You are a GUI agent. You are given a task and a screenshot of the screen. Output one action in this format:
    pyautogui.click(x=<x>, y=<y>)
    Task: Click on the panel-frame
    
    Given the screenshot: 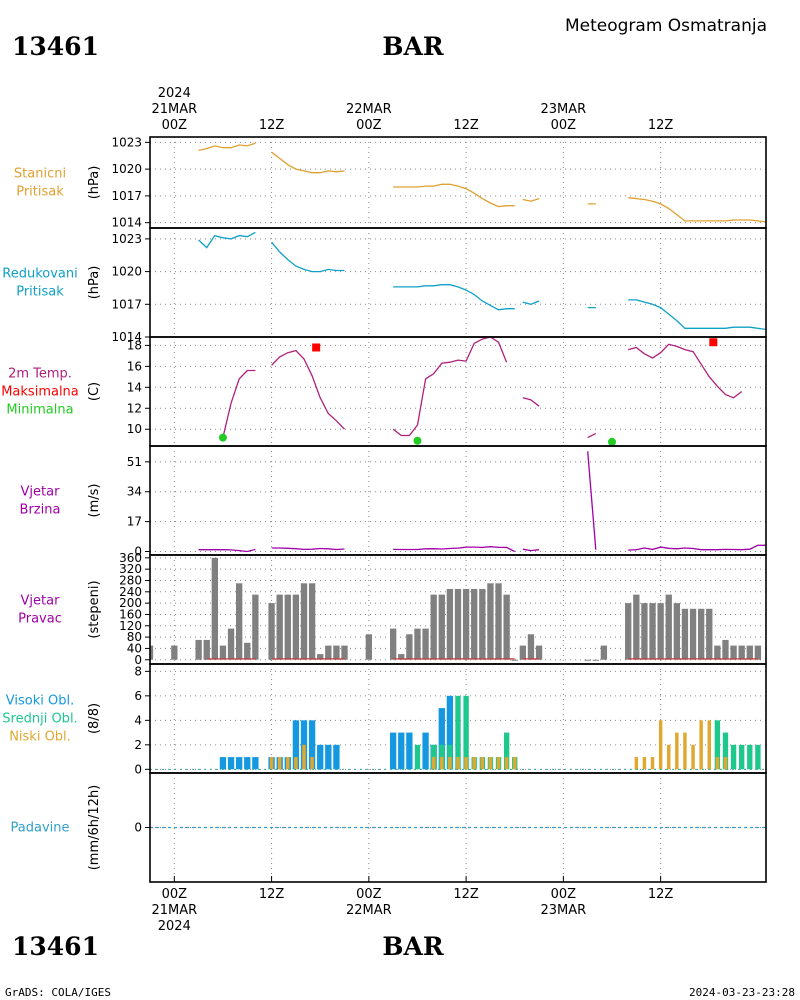 What is the action you would take?
    pyautogui.click(x=458, y=391)
    